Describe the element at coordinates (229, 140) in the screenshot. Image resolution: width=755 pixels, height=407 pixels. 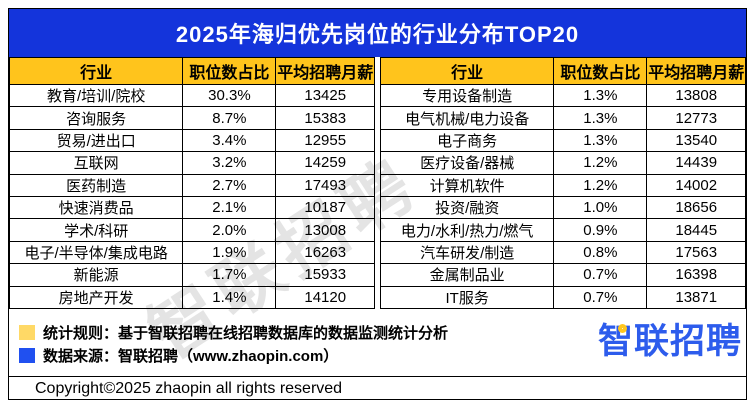
I see `table-cell: 3.4%` at that location.